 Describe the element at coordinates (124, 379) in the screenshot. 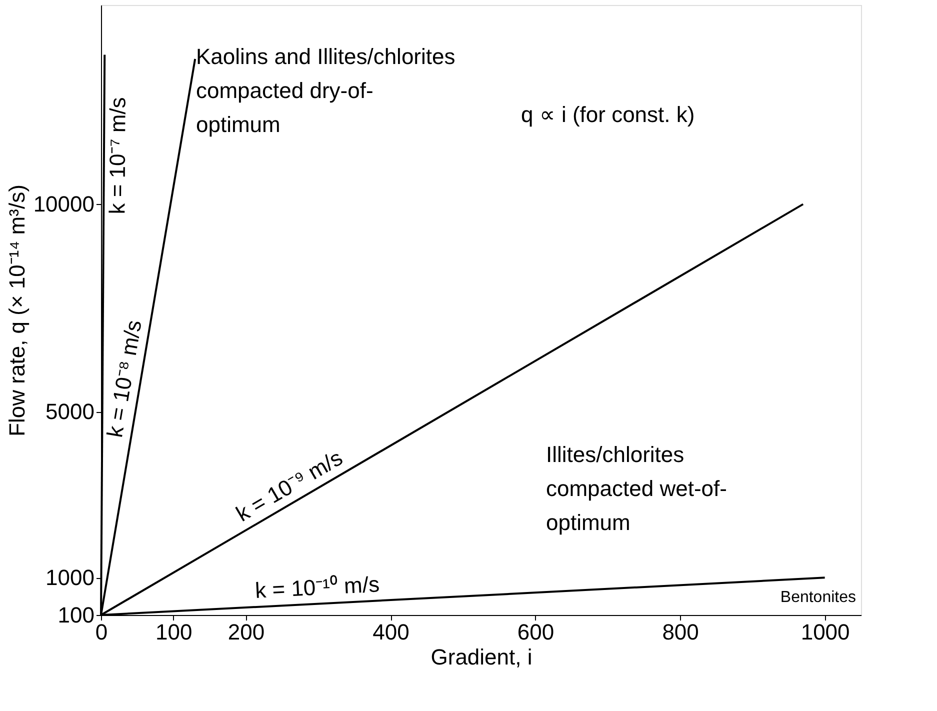

I see `text: k = 10⁻⁸ m/s` at that location.